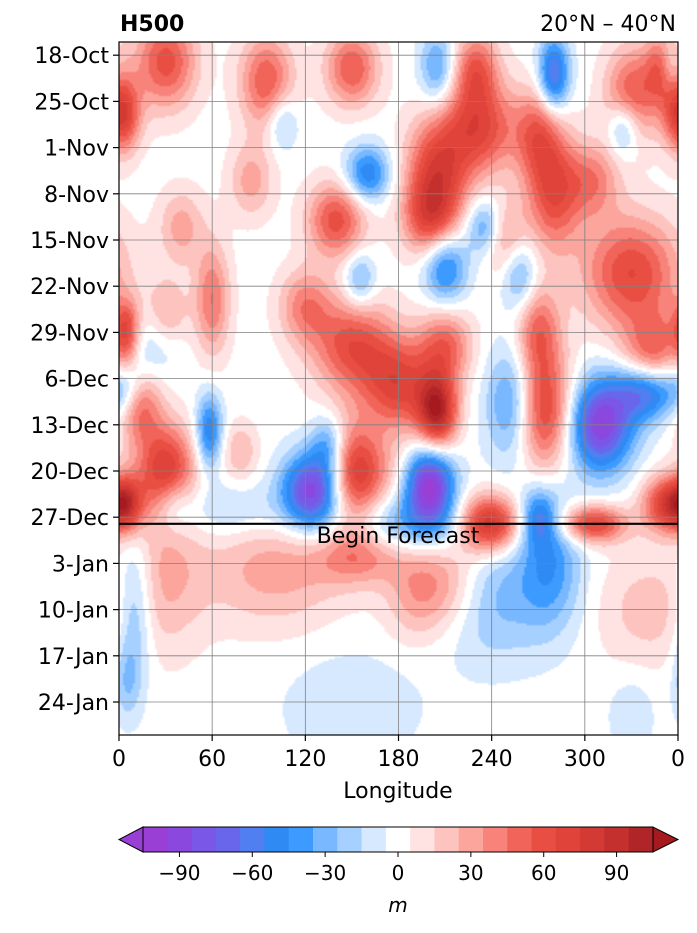 The width and height of the screenshot is (697, 933). What do you see at coordinates (73, 703) in the screenshot?
I see `y-tick-label: 24-Jan` at bounding box center [73, 703].